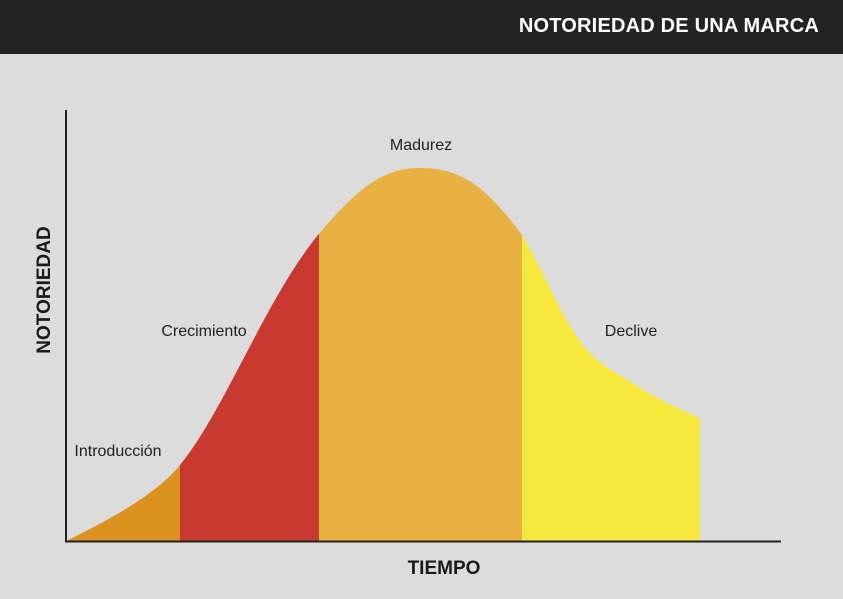 The image size is (843, 599). What do you see at coordinates (631, 331) in the screenshot?
I see `stage-label-declive: Declive` at bounding box center [631, 331].